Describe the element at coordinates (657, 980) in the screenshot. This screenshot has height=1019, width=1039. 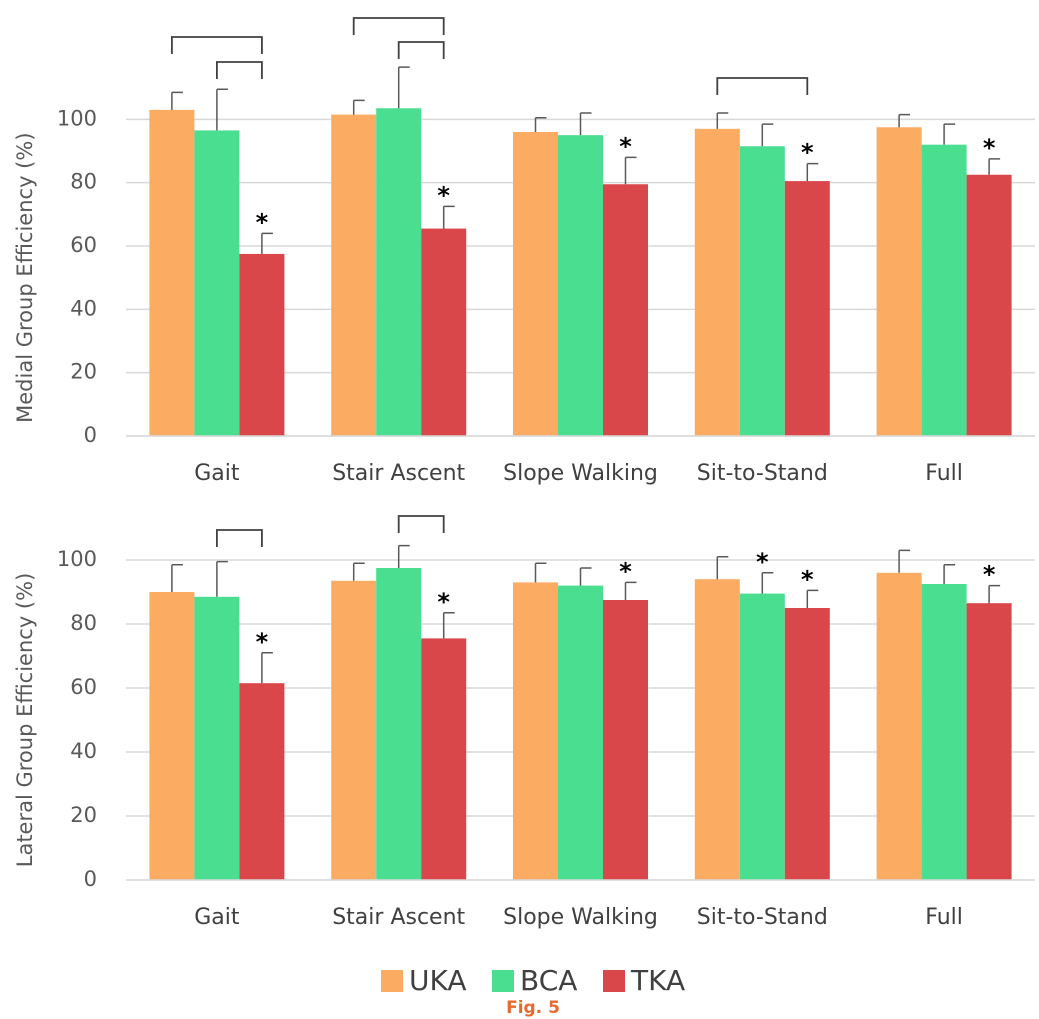
I see `legend-label: TKA` at that location.